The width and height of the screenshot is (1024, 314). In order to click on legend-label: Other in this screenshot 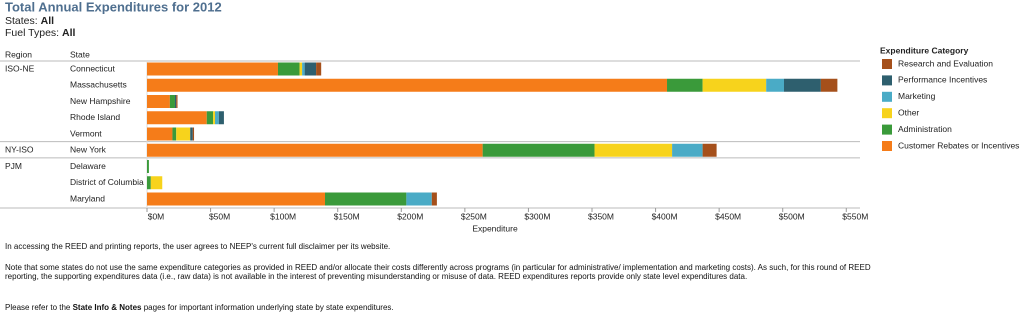, I will do `click(908, 112)`.